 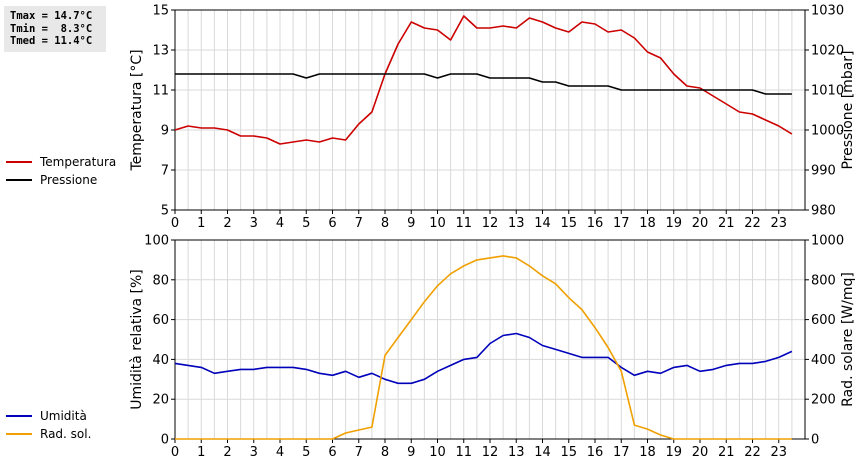 I want to click on bottom-xtick-label: 2, so click(x=227, y=452).